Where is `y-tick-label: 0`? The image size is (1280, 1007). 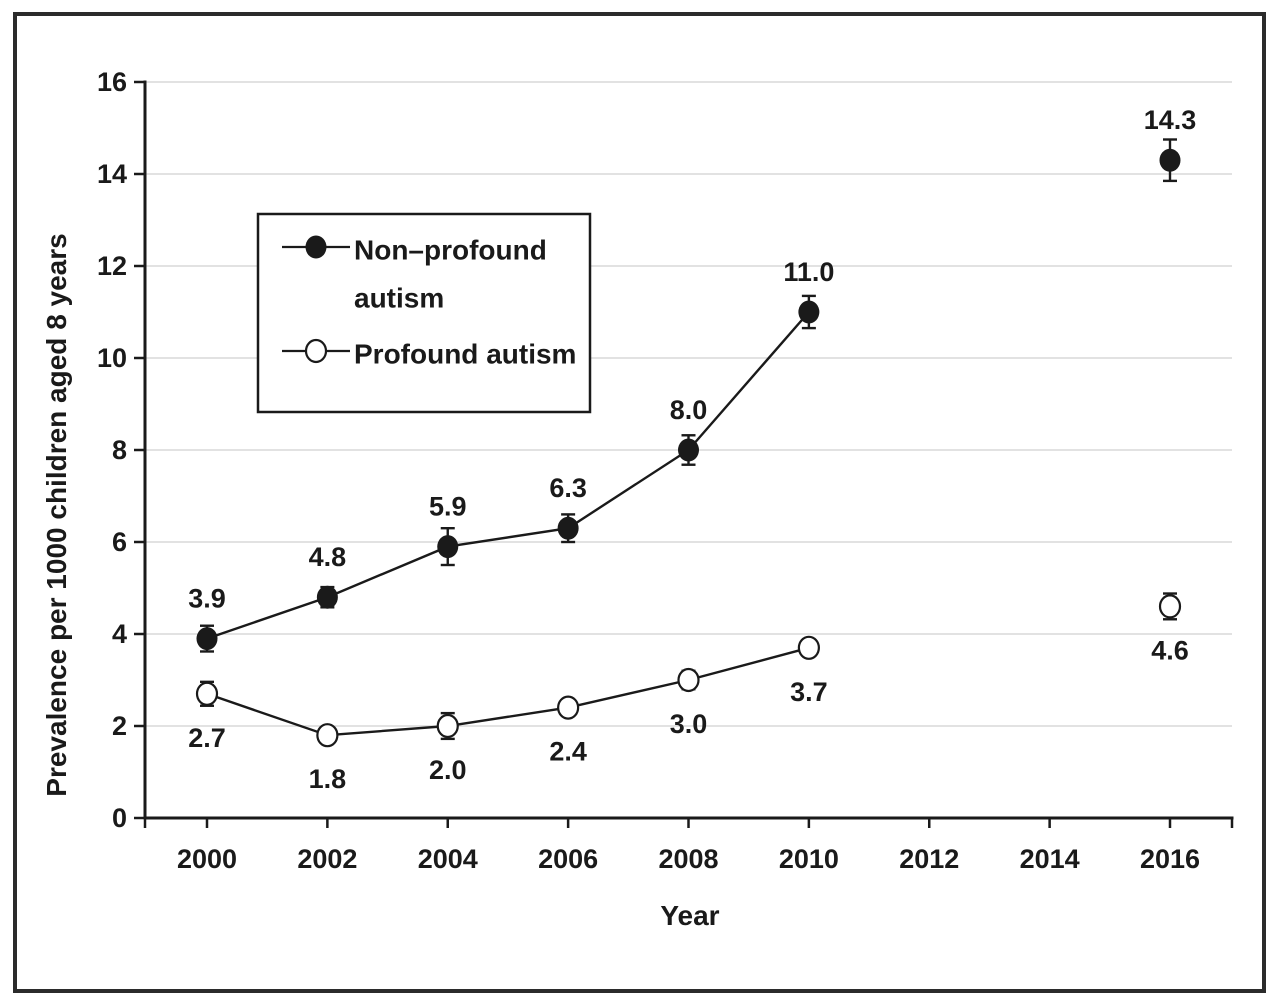 y-tick-label: 0 is located at coordinates (119, 818).